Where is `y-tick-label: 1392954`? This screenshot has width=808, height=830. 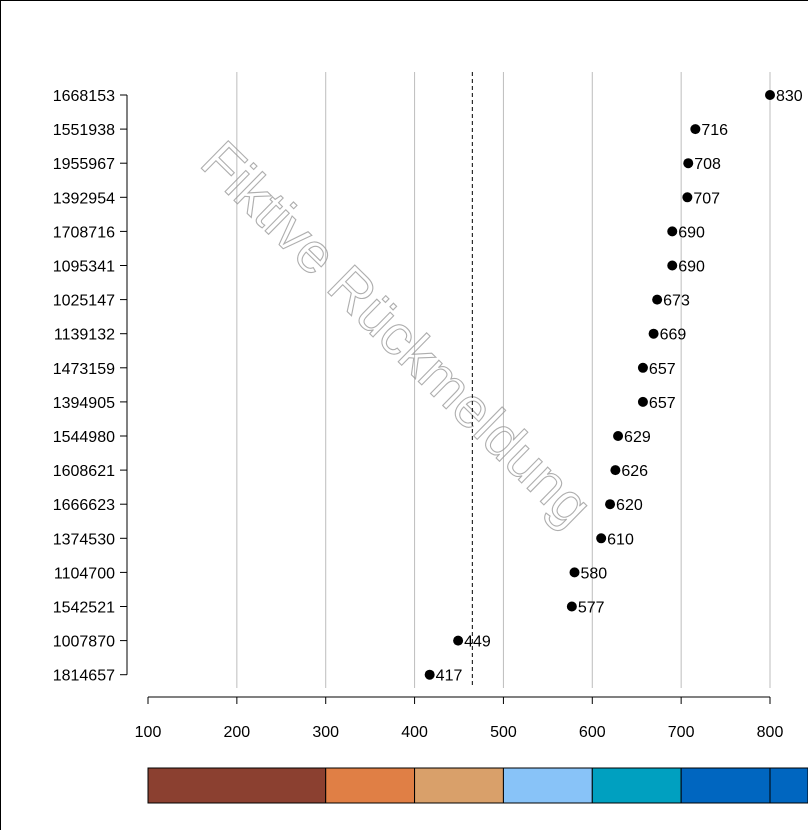
y-tick-label: 1392954 is located at coordinates (84, 198).